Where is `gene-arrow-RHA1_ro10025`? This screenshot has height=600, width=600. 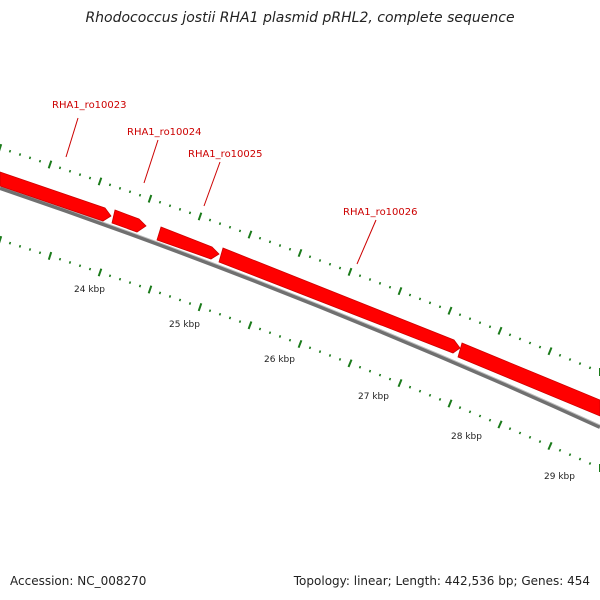 gene-arrow-RHA1_ro10025 is located at coordinates (188, 243).